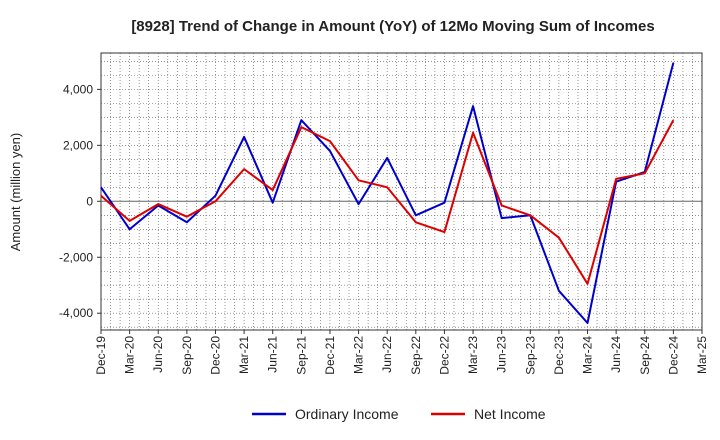 This screenshot has width=720, height=440. I want to click on y-tick-label: 2,000, so click(78, 145).